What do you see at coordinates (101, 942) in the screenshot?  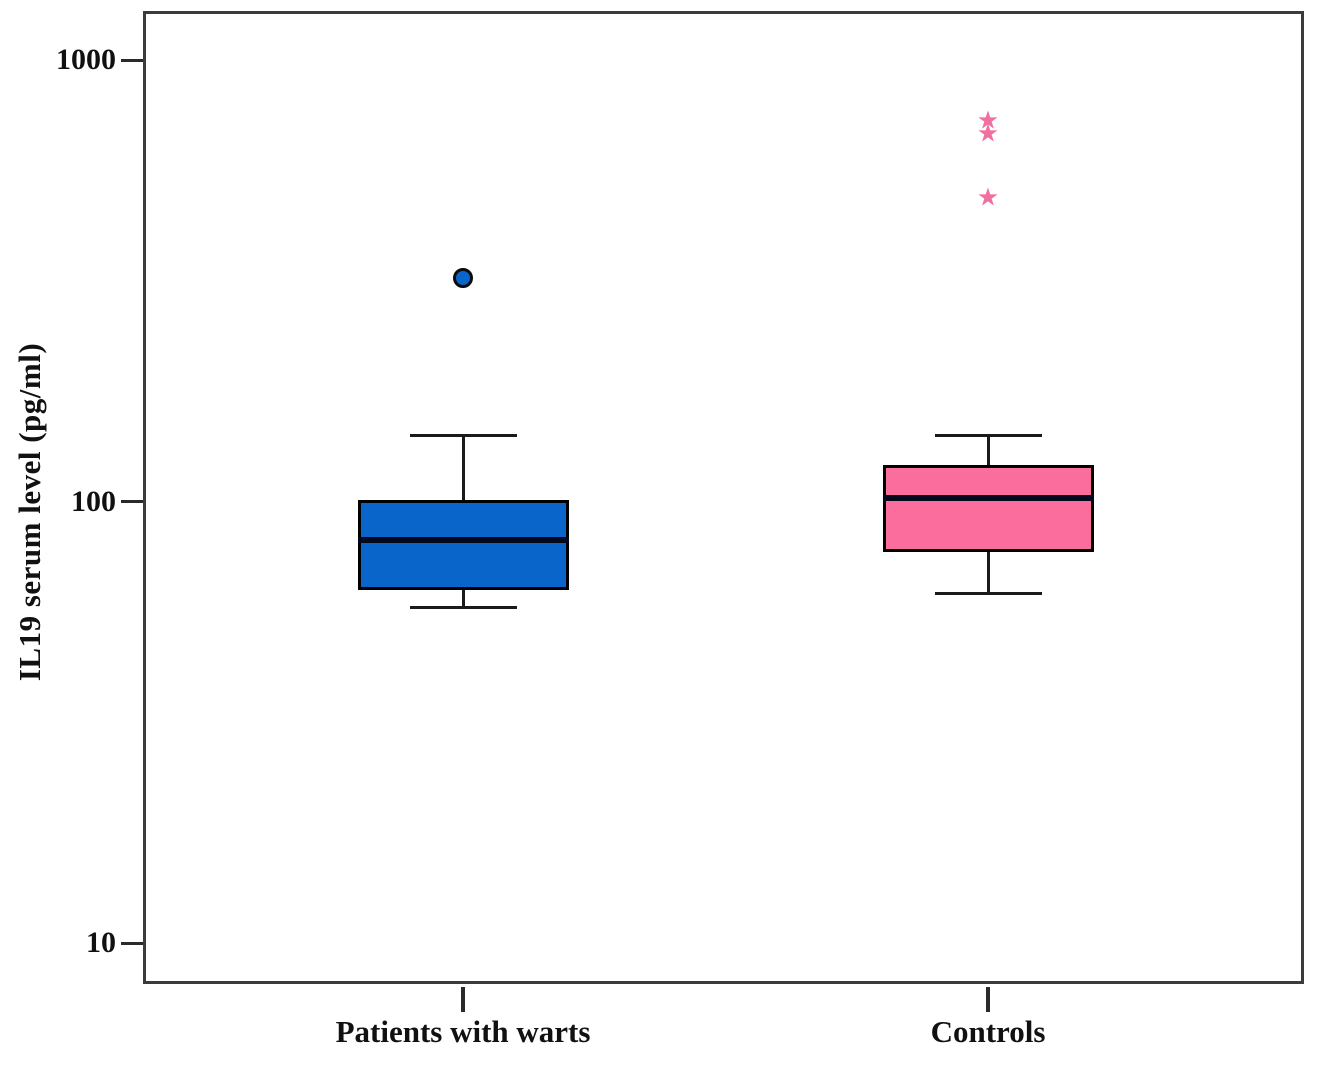 I see `y-tick-label: 10` at bounding box center [101, 942].